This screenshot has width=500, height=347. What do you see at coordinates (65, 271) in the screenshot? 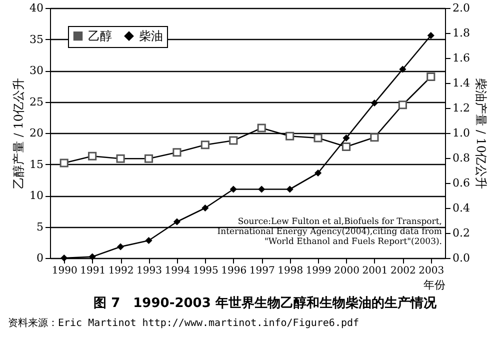
I see `x-tick-label: 1990` at bounding box center [65, 271].